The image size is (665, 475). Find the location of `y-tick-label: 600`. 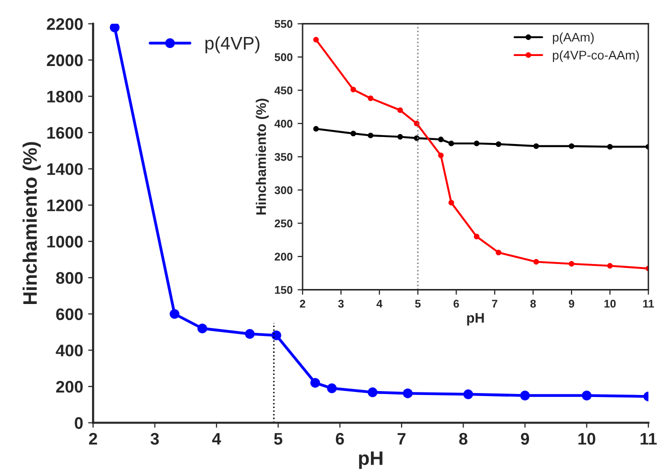

y-tick-label: 600 is located at coordinates (69, 314).